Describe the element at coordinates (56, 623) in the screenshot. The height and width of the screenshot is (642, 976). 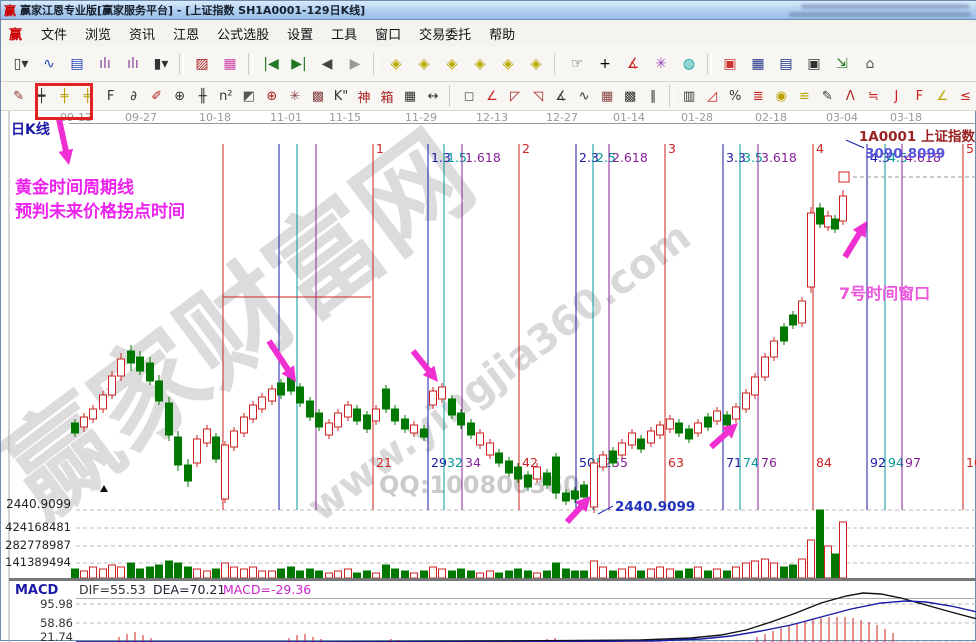
I see `macd-scale-label: 58.86` at that location.